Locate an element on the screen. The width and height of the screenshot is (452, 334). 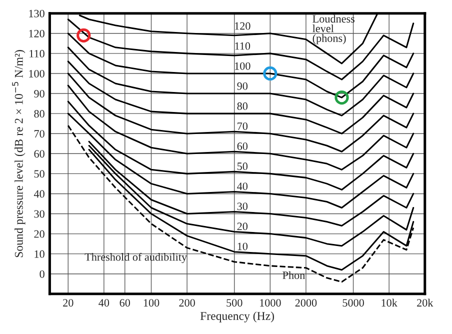
y-tick-label: 30 is located at coordinates (39, 214).